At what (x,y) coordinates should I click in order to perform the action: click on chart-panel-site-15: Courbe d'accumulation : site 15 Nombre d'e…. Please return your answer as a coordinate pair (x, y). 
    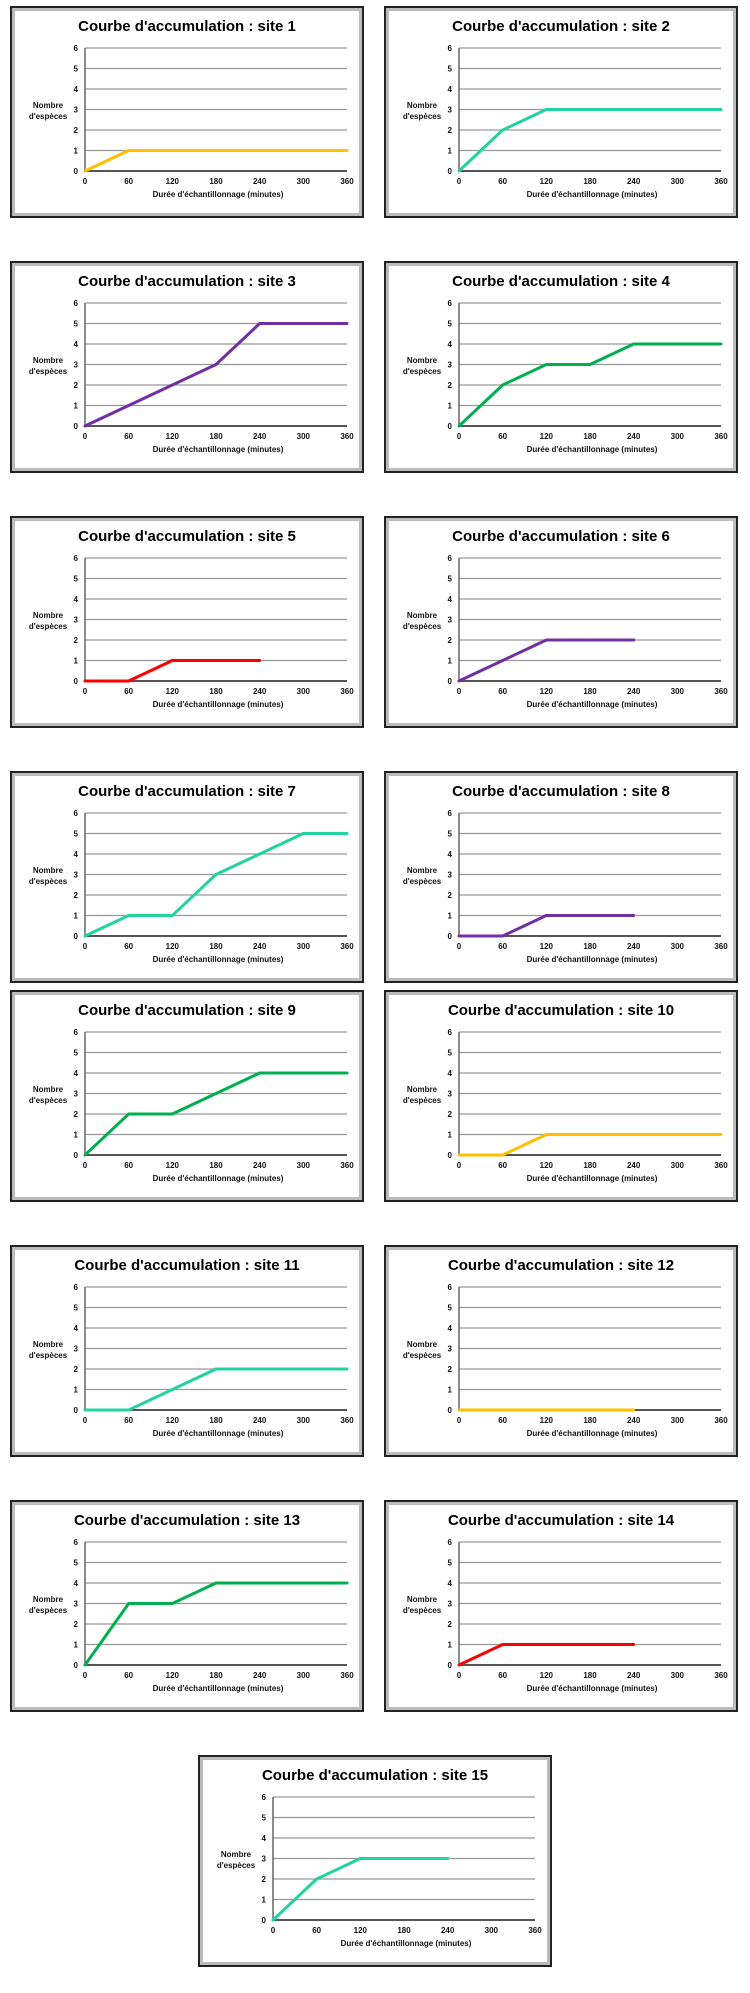
    Looking at the image, I should click on (375, 1861).